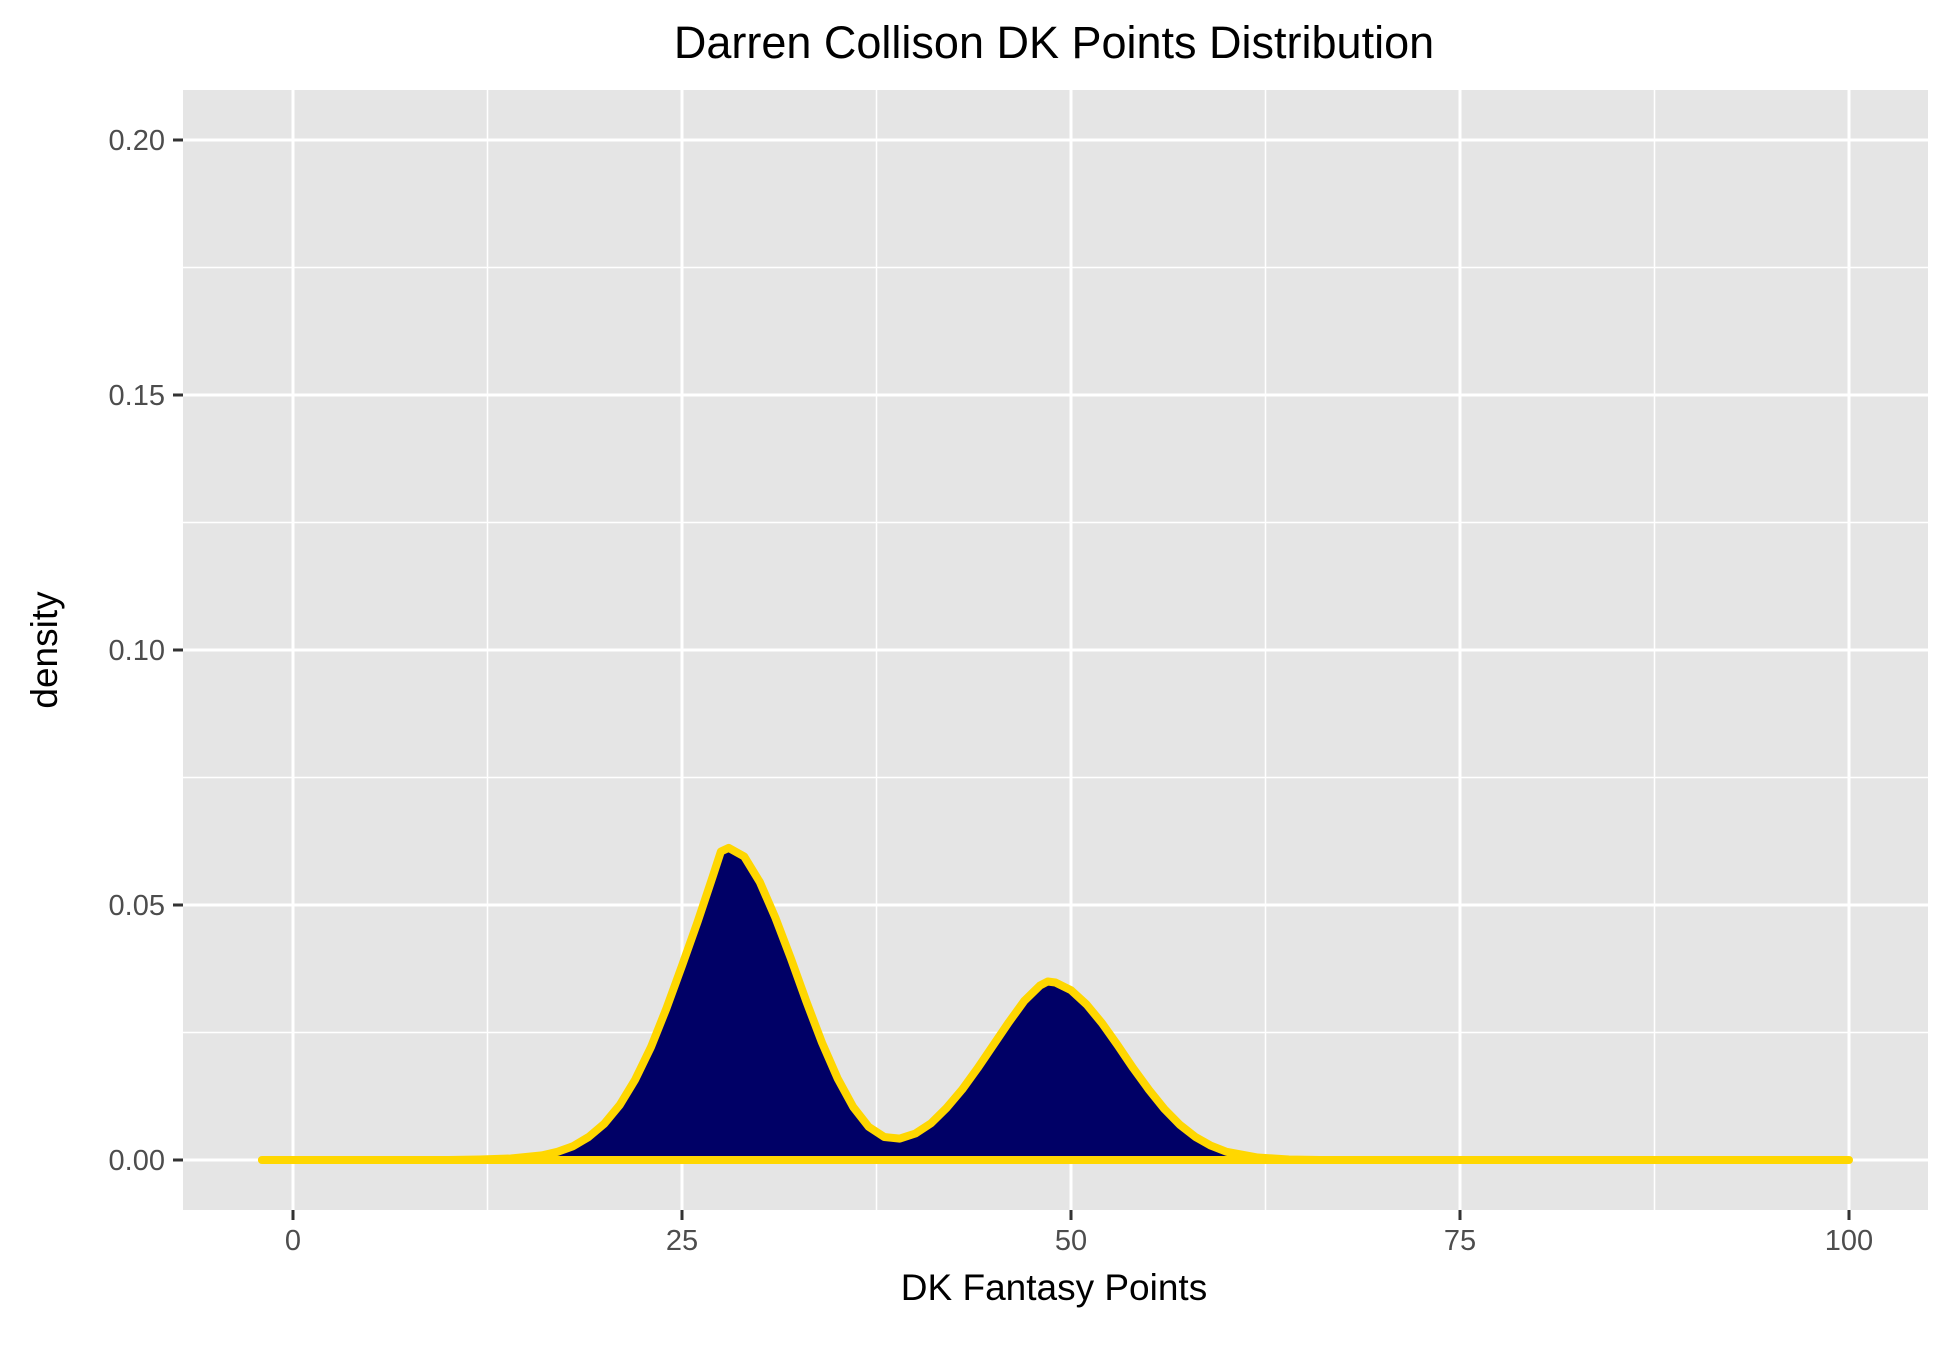  Describe the element at coordinates (1460, 1241) in the screenshot. I see `x-tick-label: 75` at that location.